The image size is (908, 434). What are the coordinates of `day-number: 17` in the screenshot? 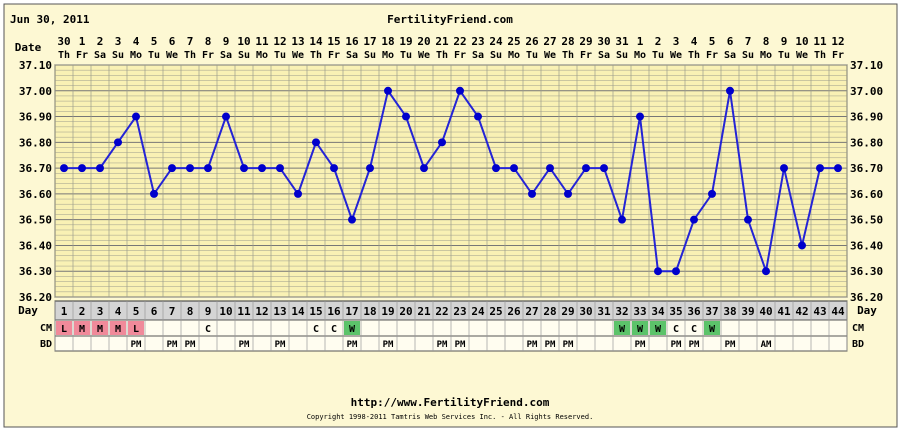 It's located at (351, 311).